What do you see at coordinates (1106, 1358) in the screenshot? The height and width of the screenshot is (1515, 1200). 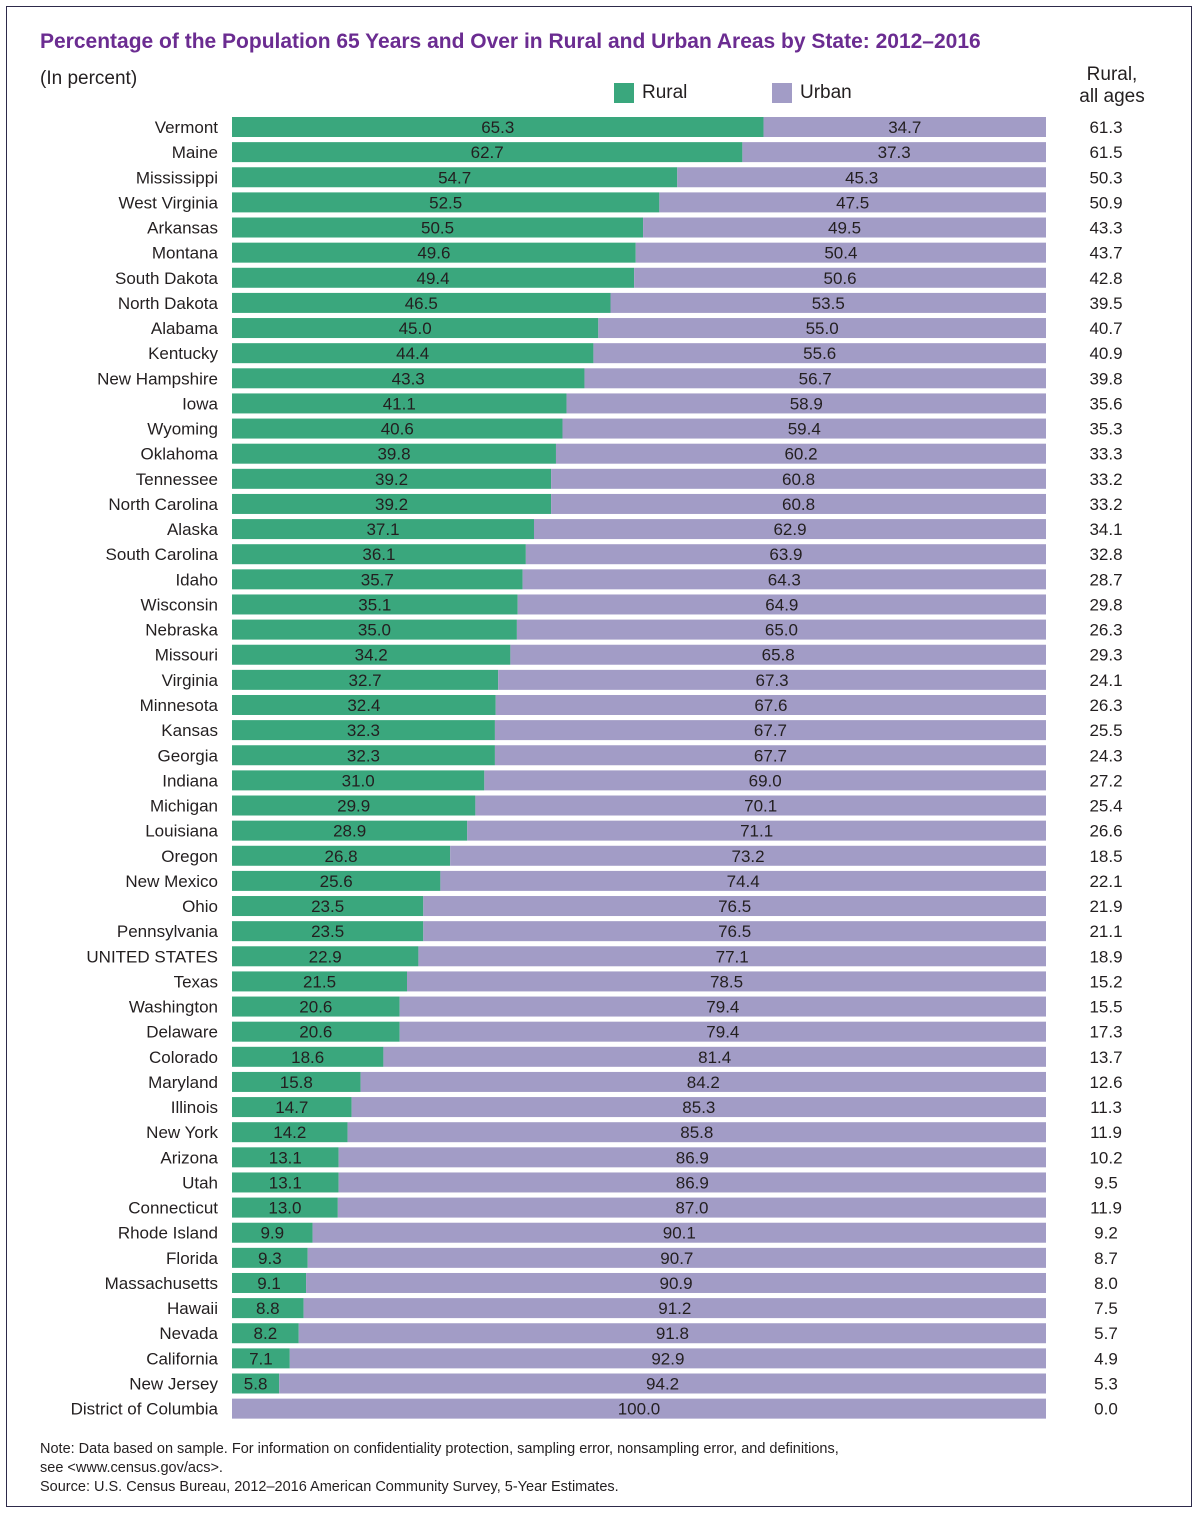 I see `rural-all-ages-value: 4.9` at bounding box center [1106, 1358].